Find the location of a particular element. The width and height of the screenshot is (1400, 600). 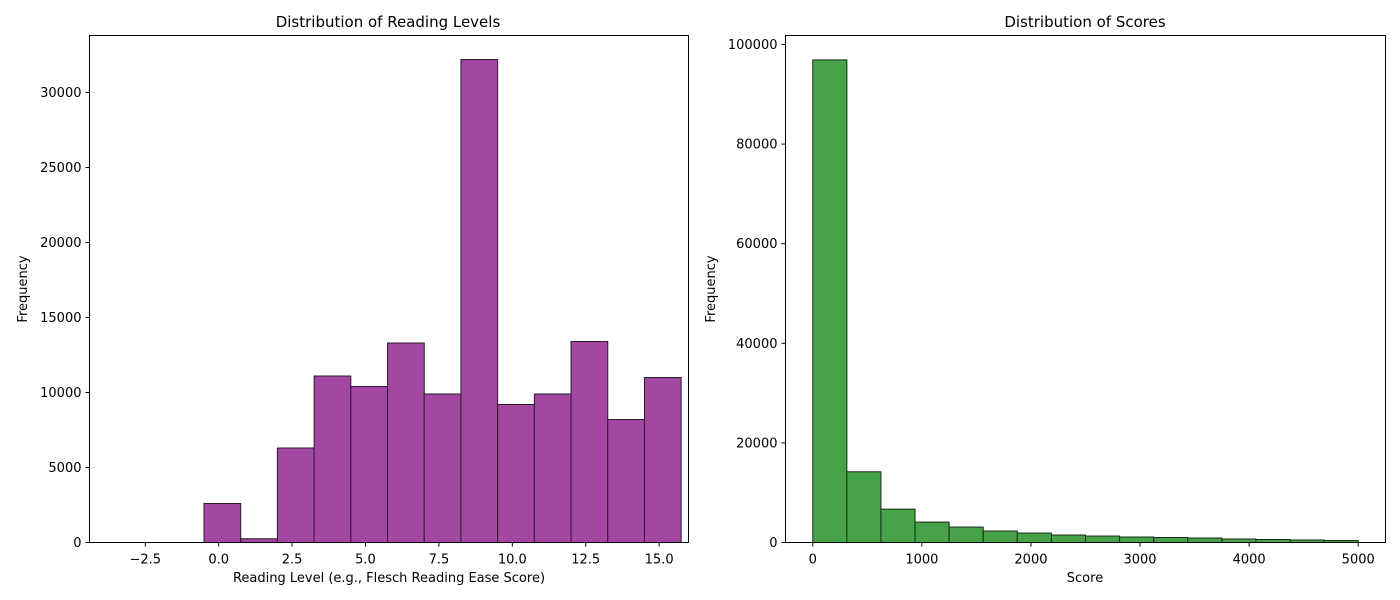

score-chart-title: Distribution of Scores is located at coordinates (1085, 22).